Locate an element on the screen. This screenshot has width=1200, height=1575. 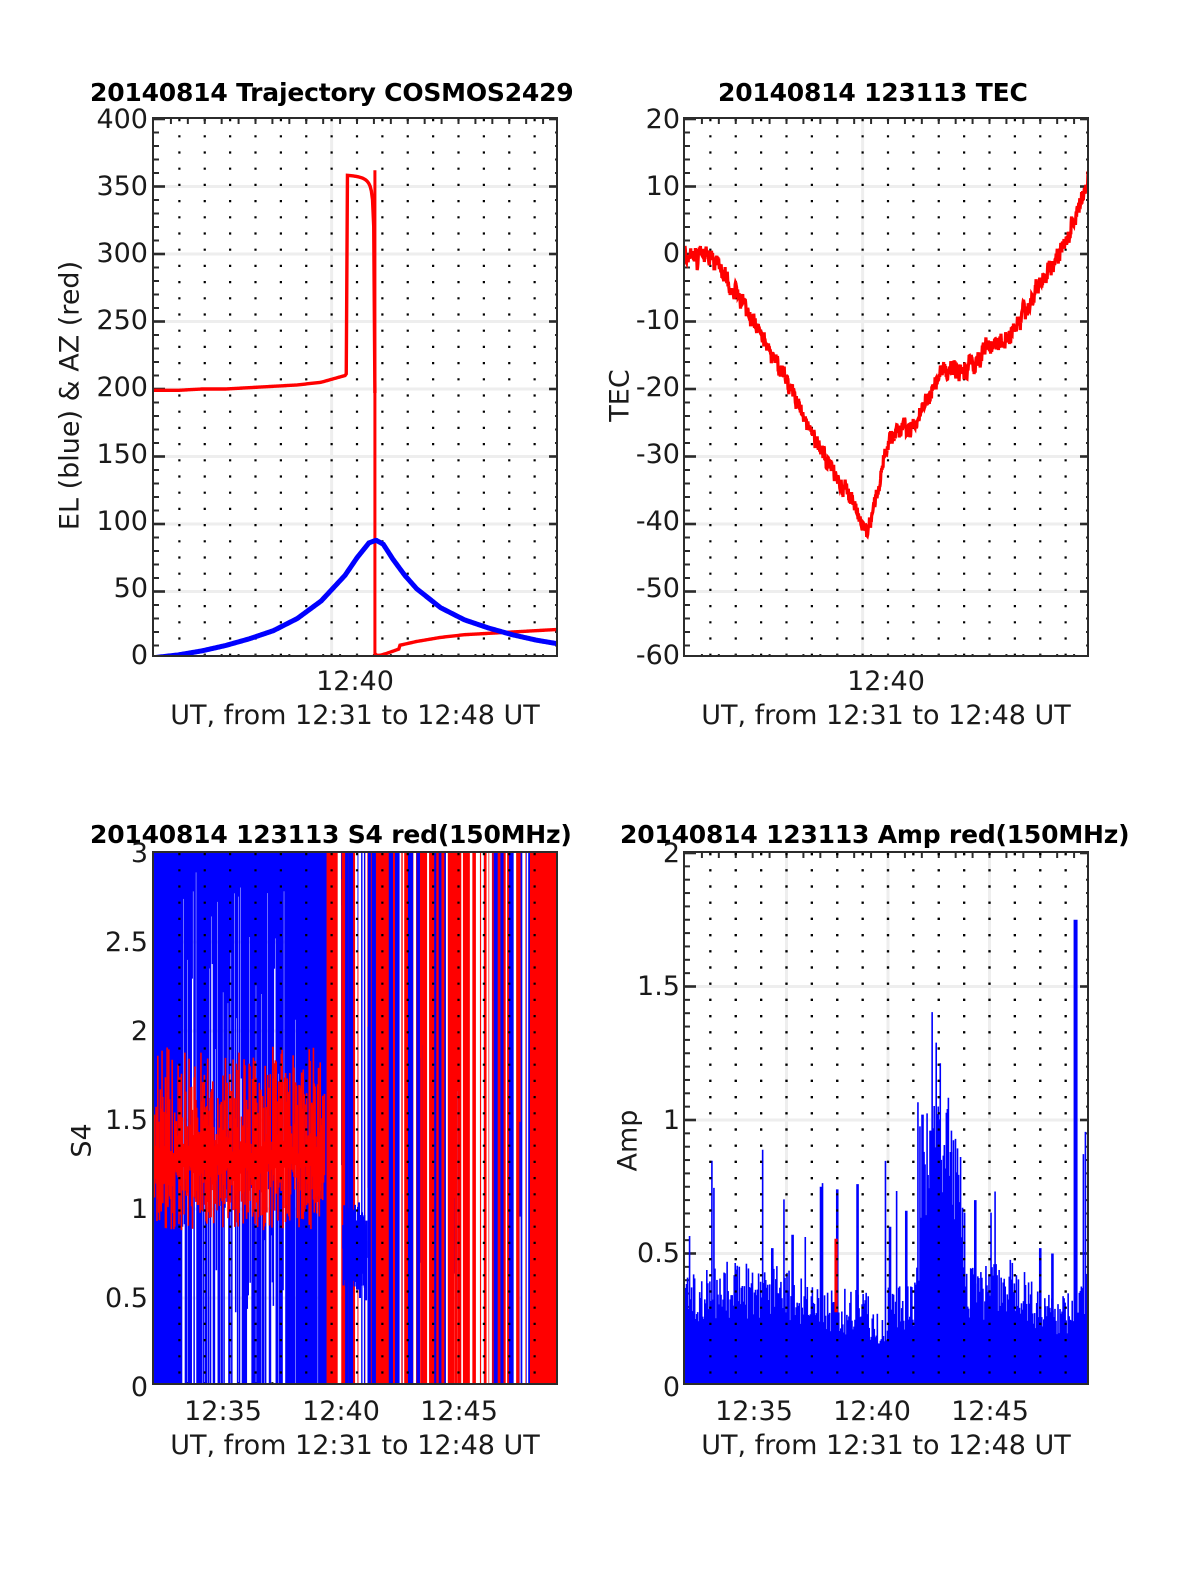
trajectory-title: 20140814 Trajectory COSMOS2429 is located at coordinates (332, 92).